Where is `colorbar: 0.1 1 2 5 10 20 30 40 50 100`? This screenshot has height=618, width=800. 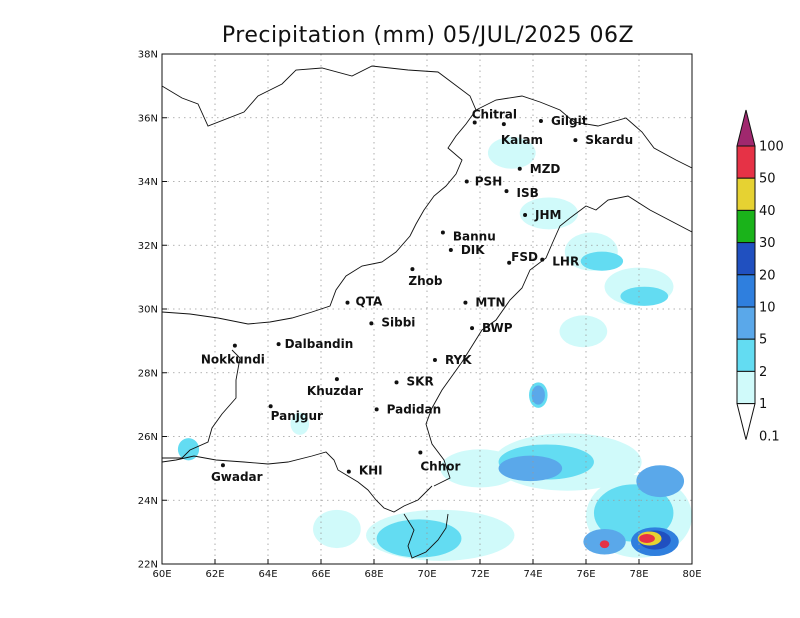 colorbar: 0.1 1 2 5 10 20 30 40 50 100 is located at coordinates (760, 276).